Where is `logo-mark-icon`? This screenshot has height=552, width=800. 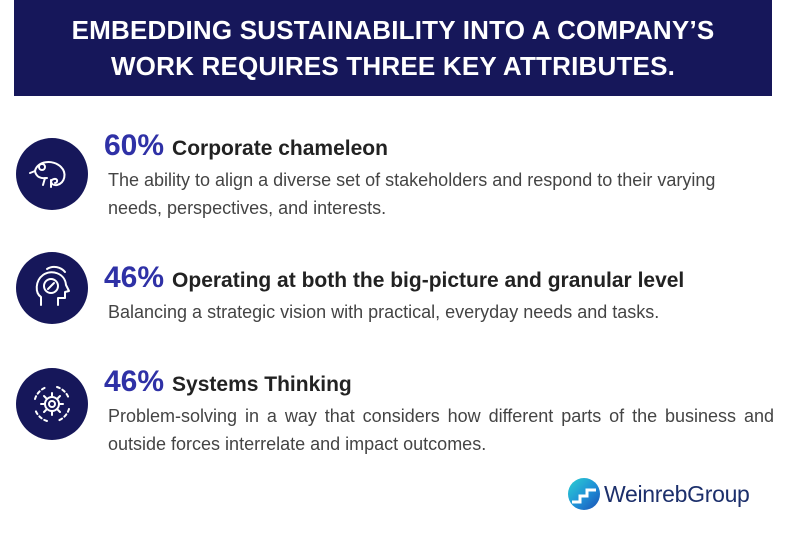 logo-mark-icon is located at coordinates (584, 494).